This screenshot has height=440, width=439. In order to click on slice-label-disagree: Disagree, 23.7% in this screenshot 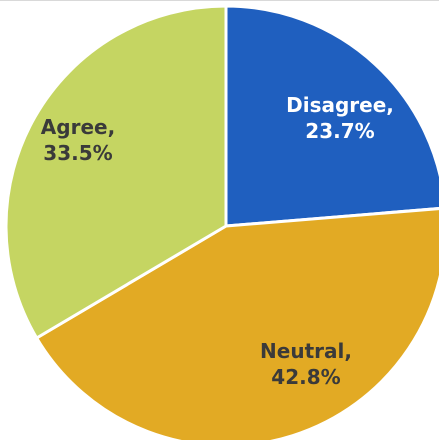, I will do `click(340, 118)`.